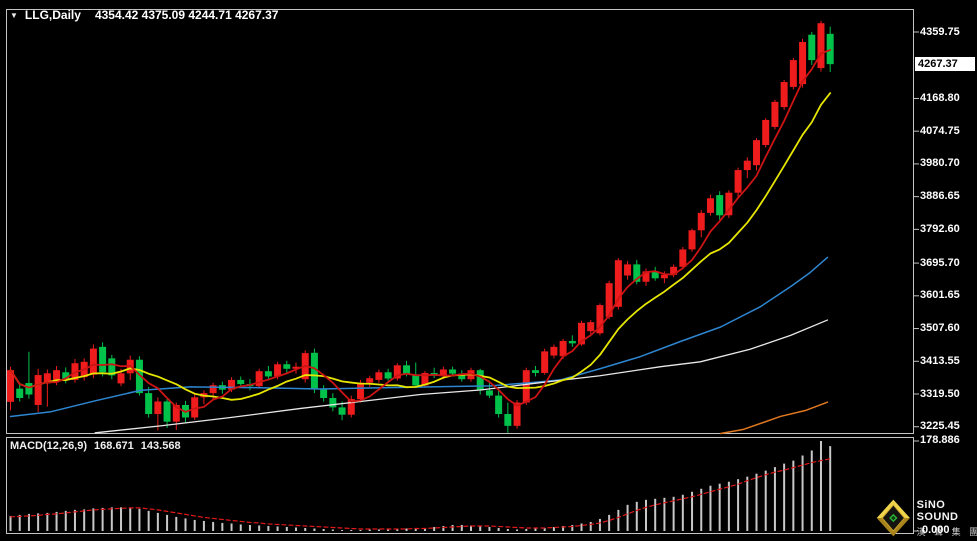 The image size is (977, 541). I want to click on price-axis-label: 4359.75, so click(940, 31).